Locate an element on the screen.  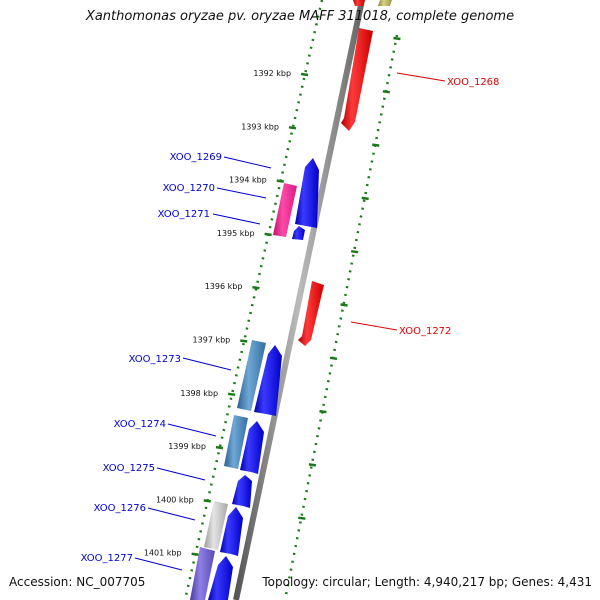
gene-label-xoo-1273: XOO_1273 is located at coordinates (155, 359).